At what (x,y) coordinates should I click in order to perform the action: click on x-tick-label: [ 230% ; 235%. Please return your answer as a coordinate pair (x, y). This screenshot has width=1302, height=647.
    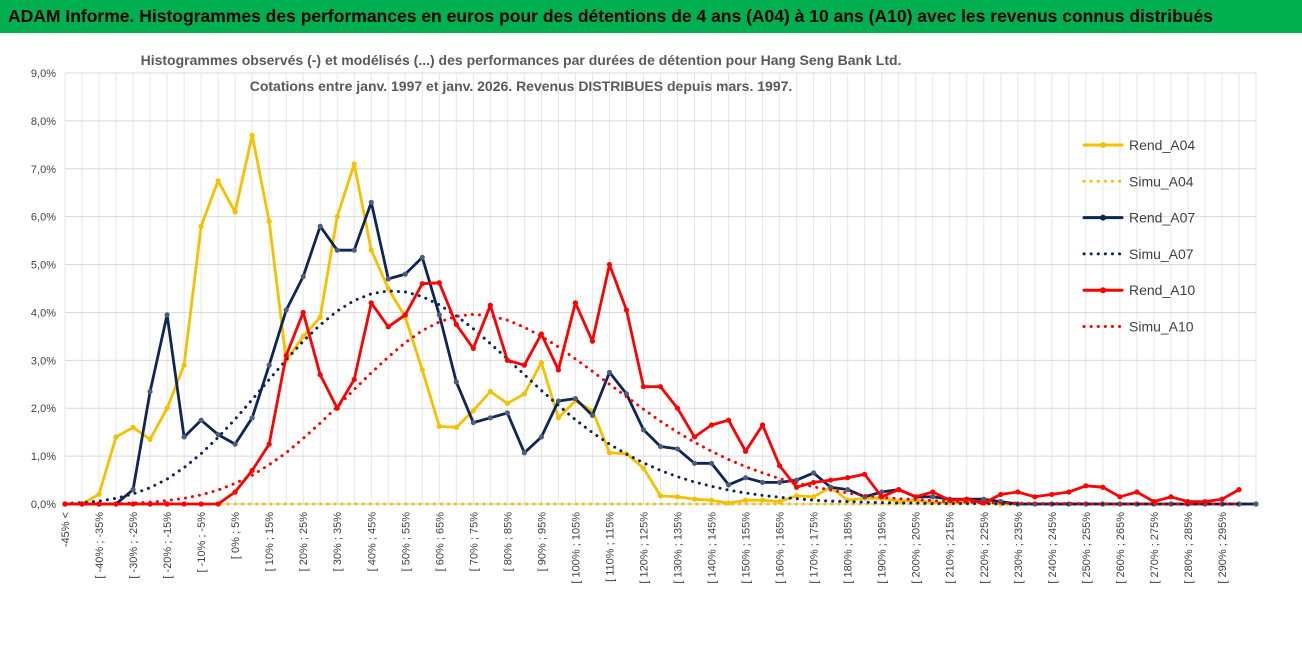
    Looking at the image, I should click on (1019, 548).